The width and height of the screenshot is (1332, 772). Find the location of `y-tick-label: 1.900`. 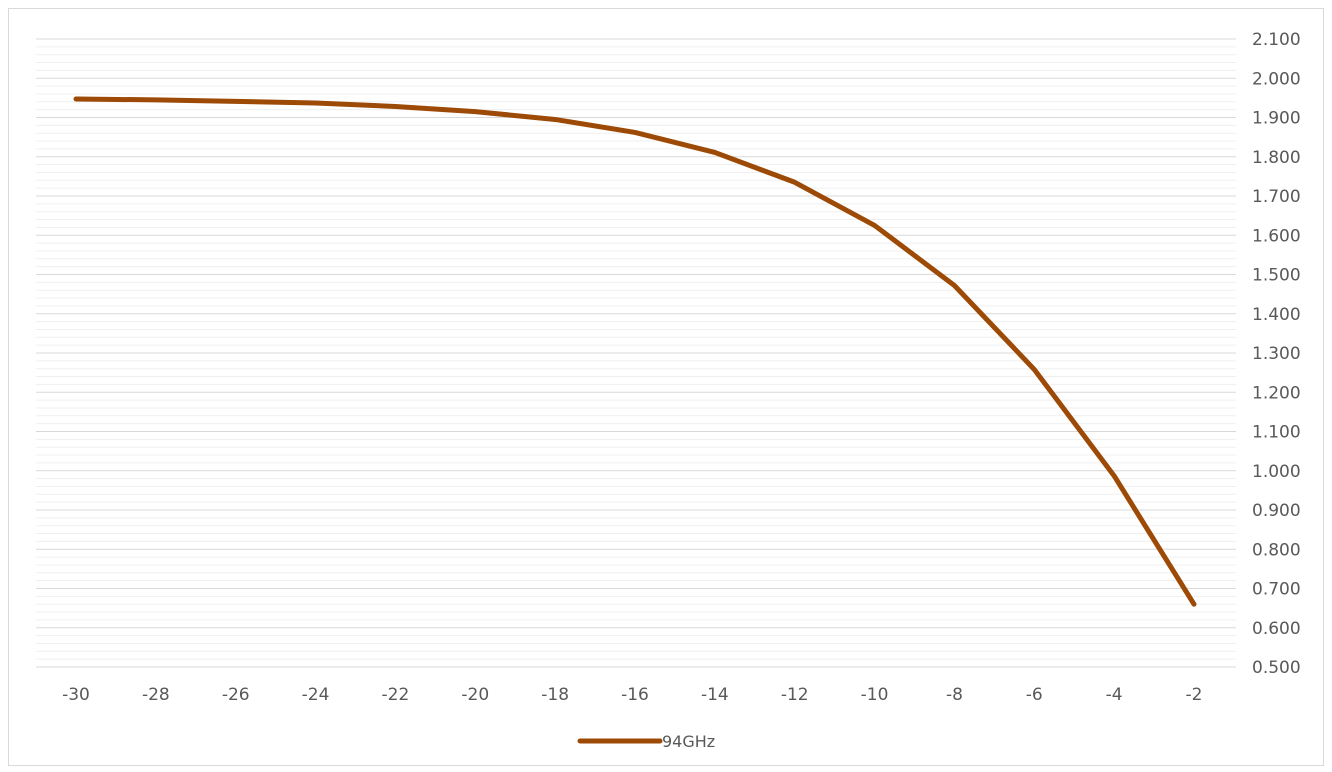

y-tick-label: 1.900 is located at coordinates (1276, 119).